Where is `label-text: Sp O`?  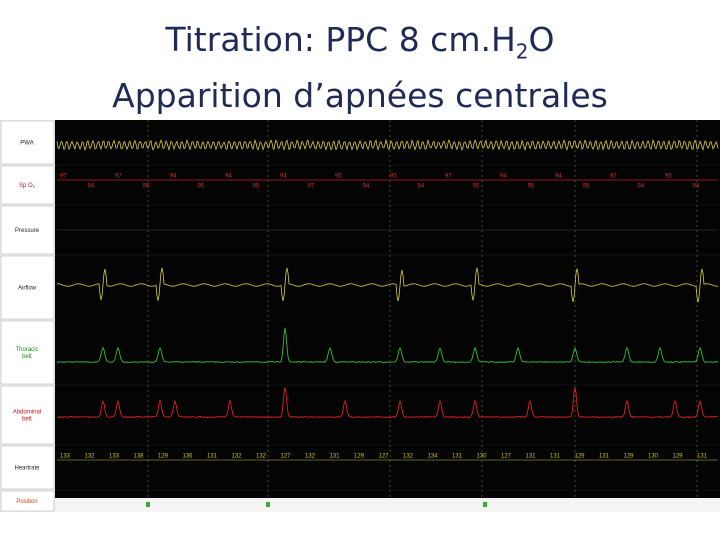 label-text: Sp O is located at coordinates (26, 186).